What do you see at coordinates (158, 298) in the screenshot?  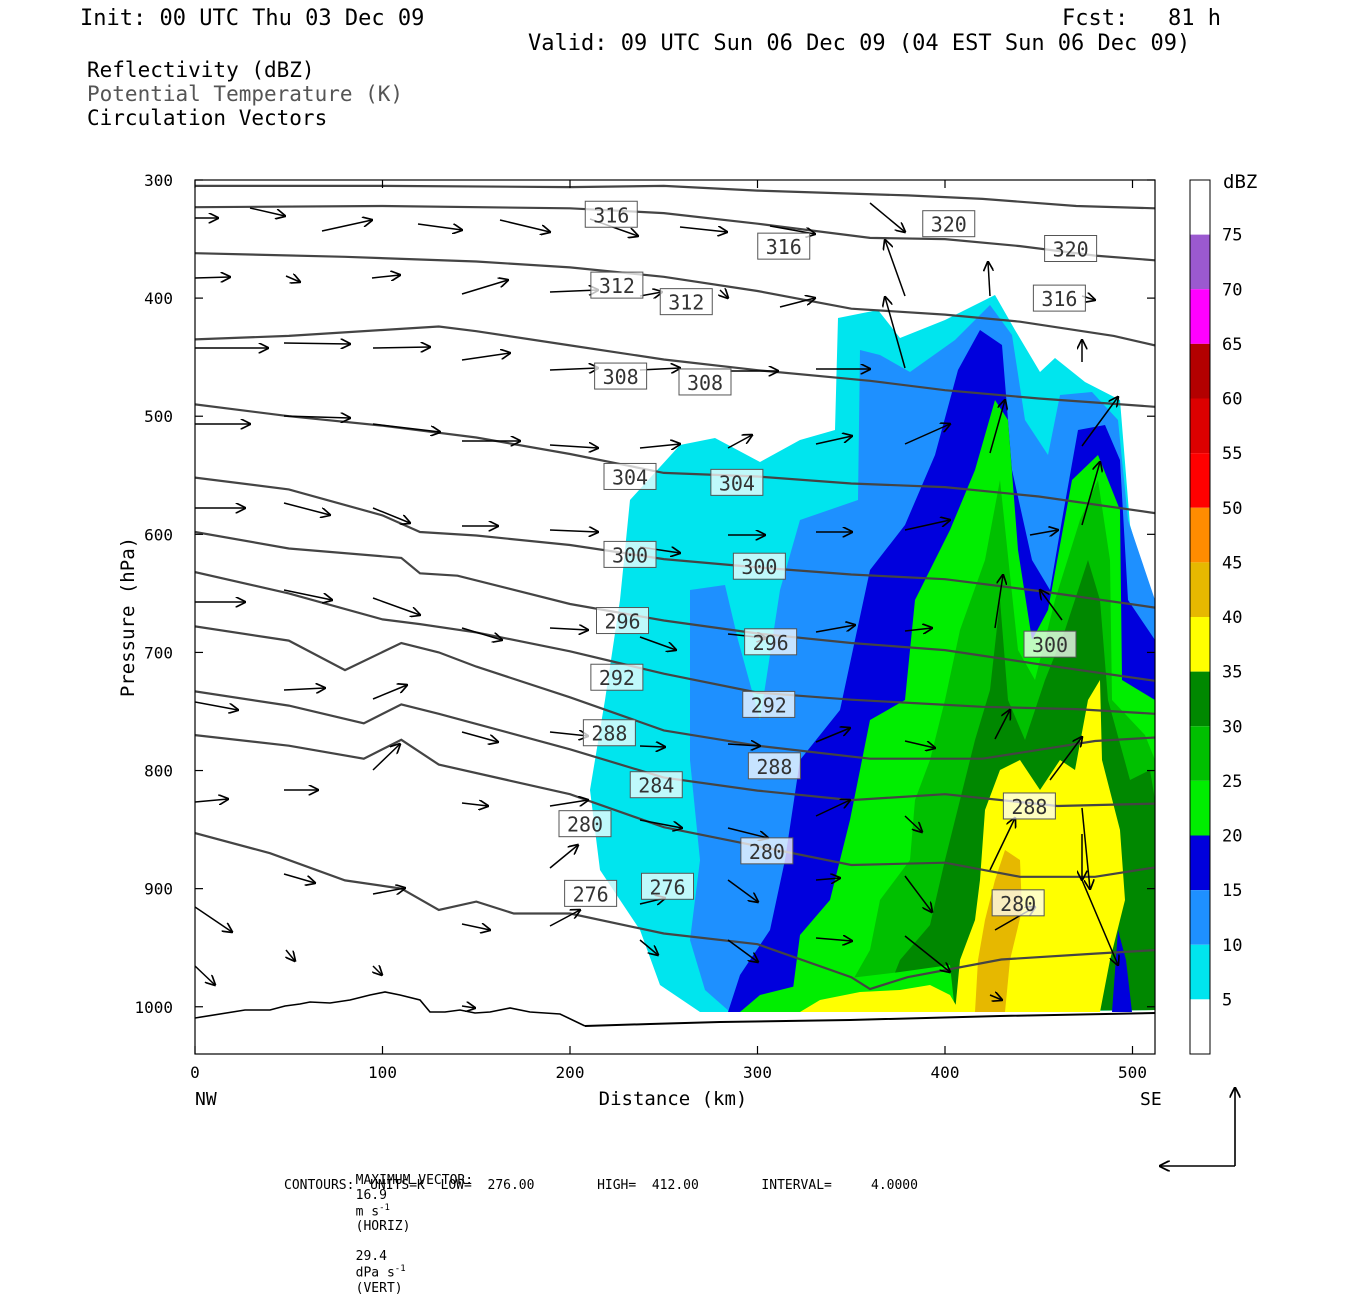 I see `y-tick-label: 400` at bounding box center [158, 298].